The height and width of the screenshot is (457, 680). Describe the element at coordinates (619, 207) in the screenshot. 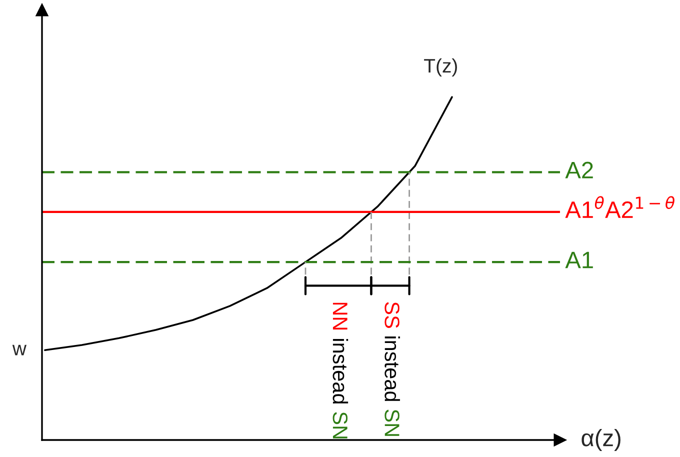

I see `ref-line-label: A1$^{θ}$A2$^{1−θ}$` at that location.